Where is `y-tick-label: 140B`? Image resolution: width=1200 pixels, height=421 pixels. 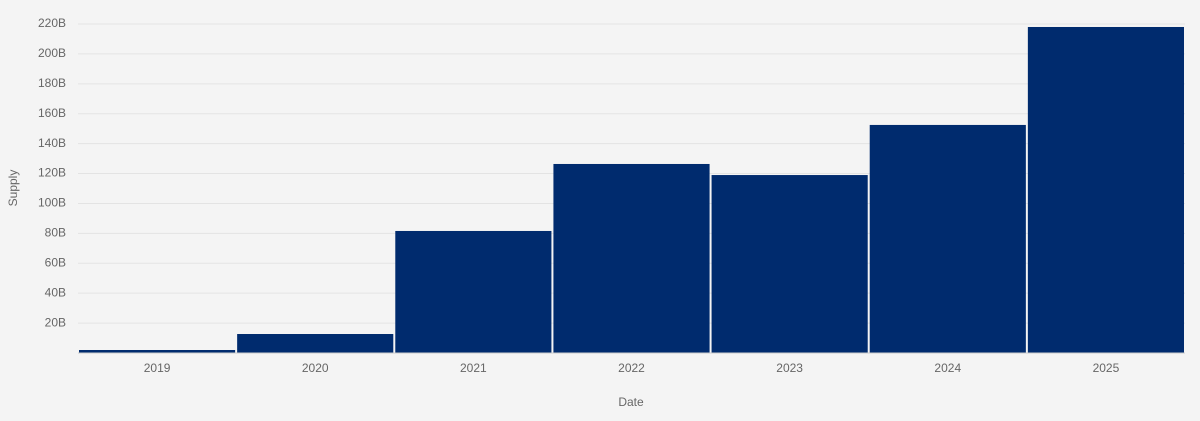 y-tick-label: 140B is located at coordinates (52, 143).